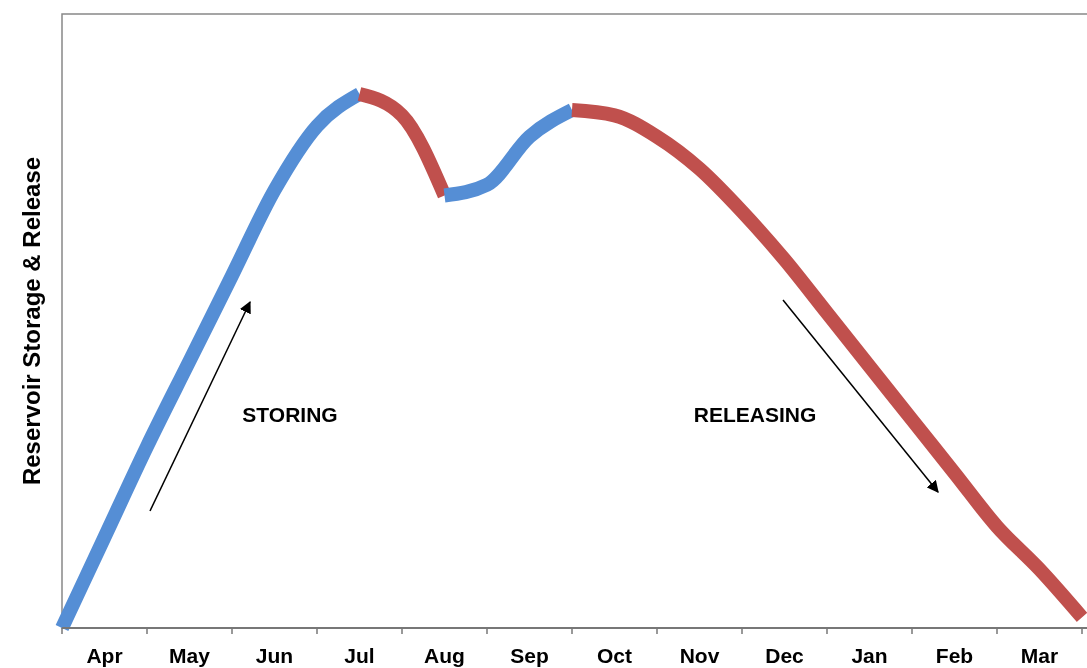 The width and height of the screenshot is (1087, 668). I want to click on x-tick-label: Jul, so click(359, 655).